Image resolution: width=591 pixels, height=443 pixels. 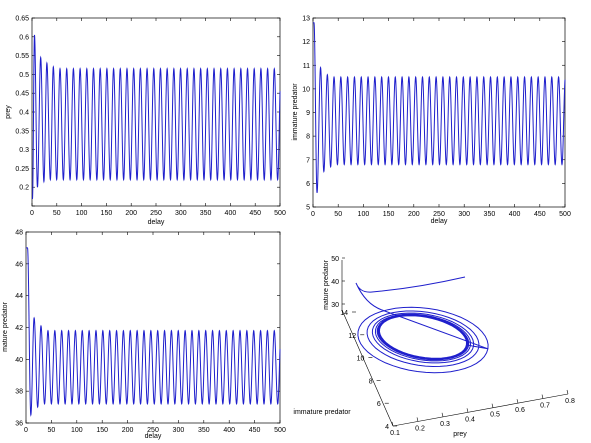 What do you see at coordinates (22, 19) in the screenshot?
I see `prey-y-tick-label-10: 0.65` at bounding box center [22, 19].